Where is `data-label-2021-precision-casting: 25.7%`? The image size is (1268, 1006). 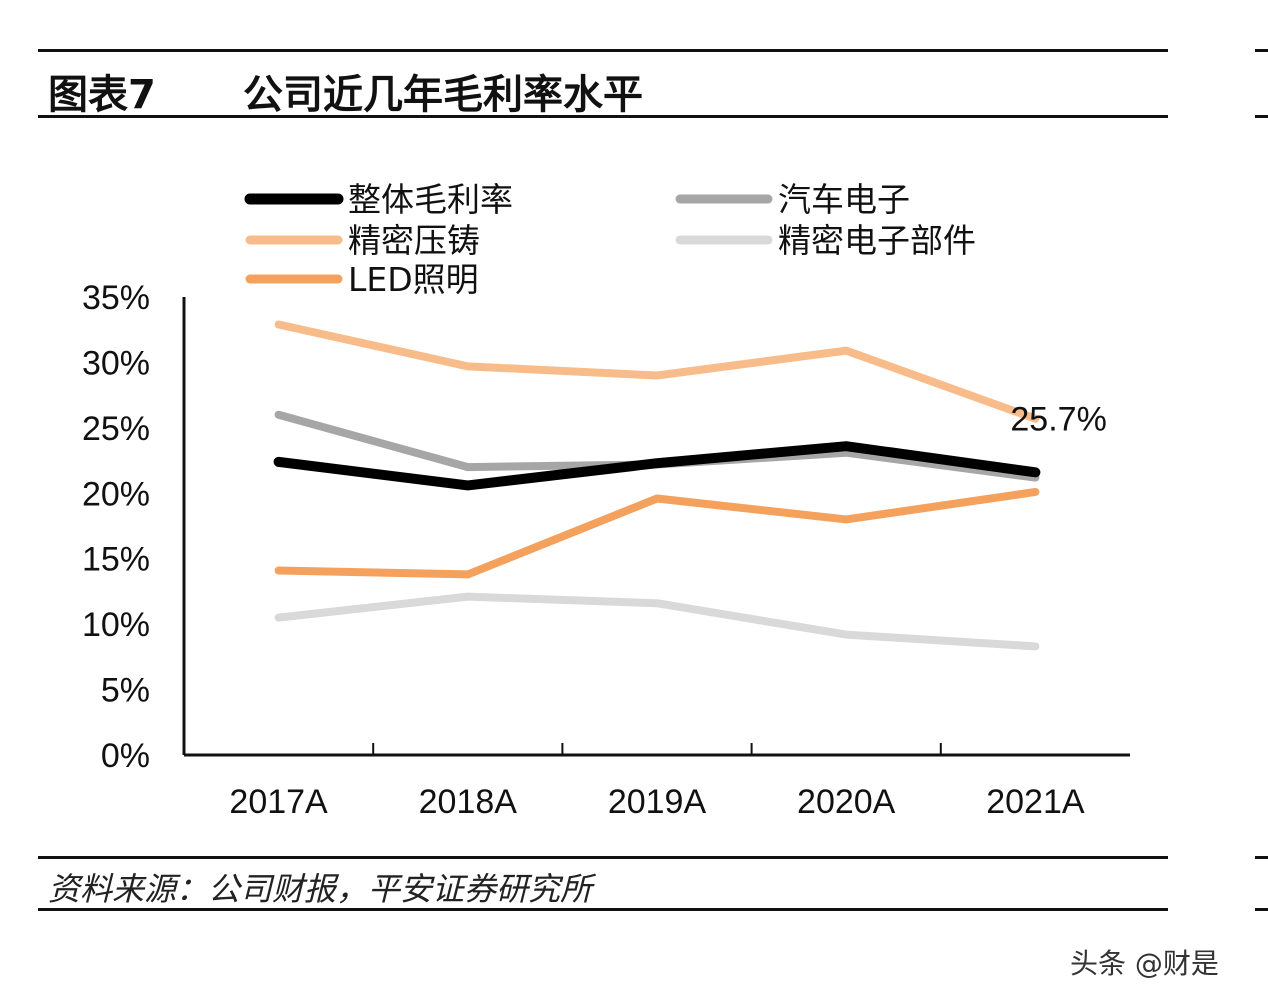 data-label-2021-precision-casting: 25.7% is located at coordinates (1058, 420).